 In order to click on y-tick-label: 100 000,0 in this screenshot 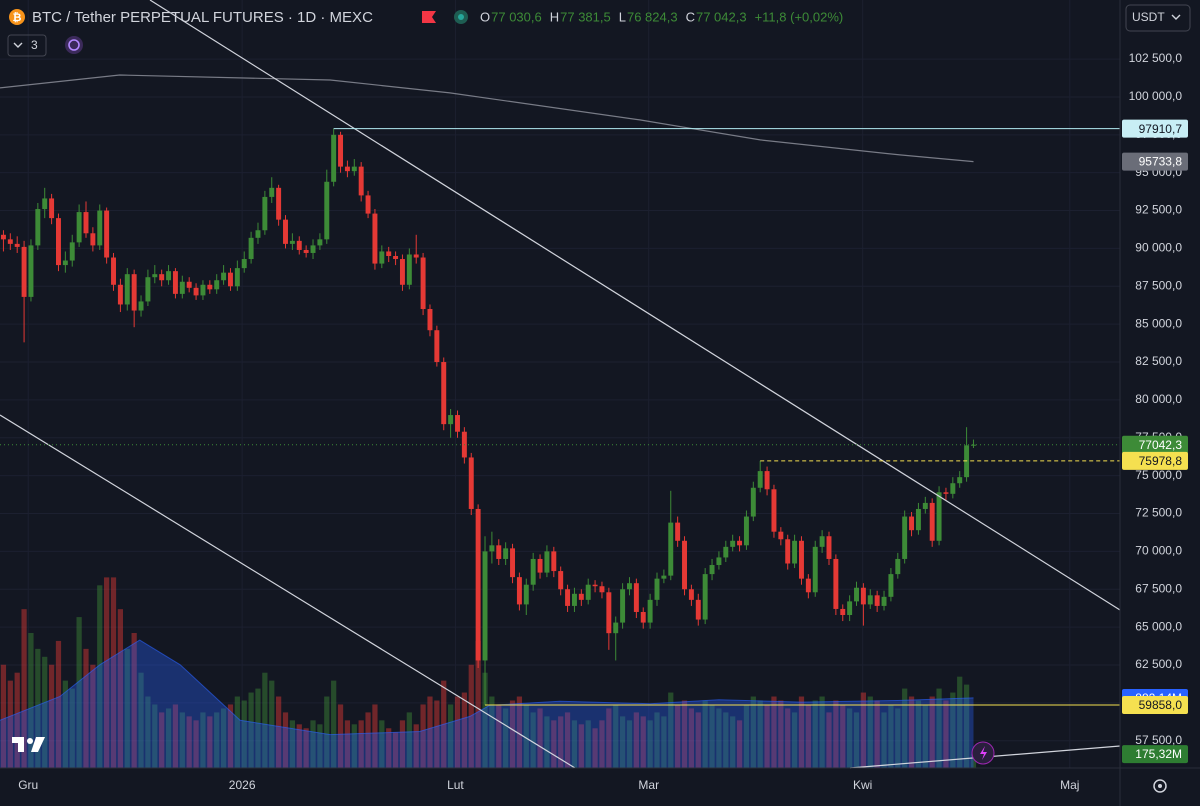, I will do `click(1156, 96)`.